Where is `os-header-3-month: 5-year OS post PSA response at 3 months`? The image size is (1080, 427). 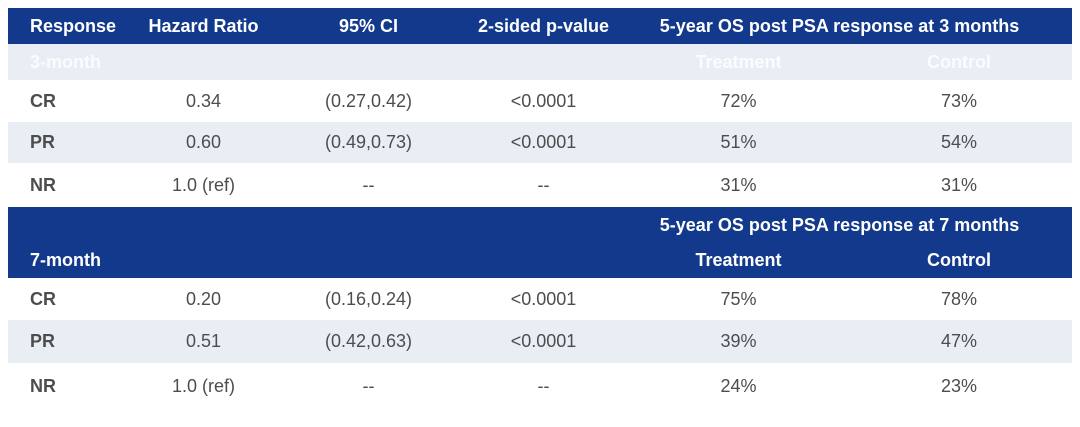 os-header-3-month: 5-year OS post PSA response at 3 months is located at coordinates (851, 26).